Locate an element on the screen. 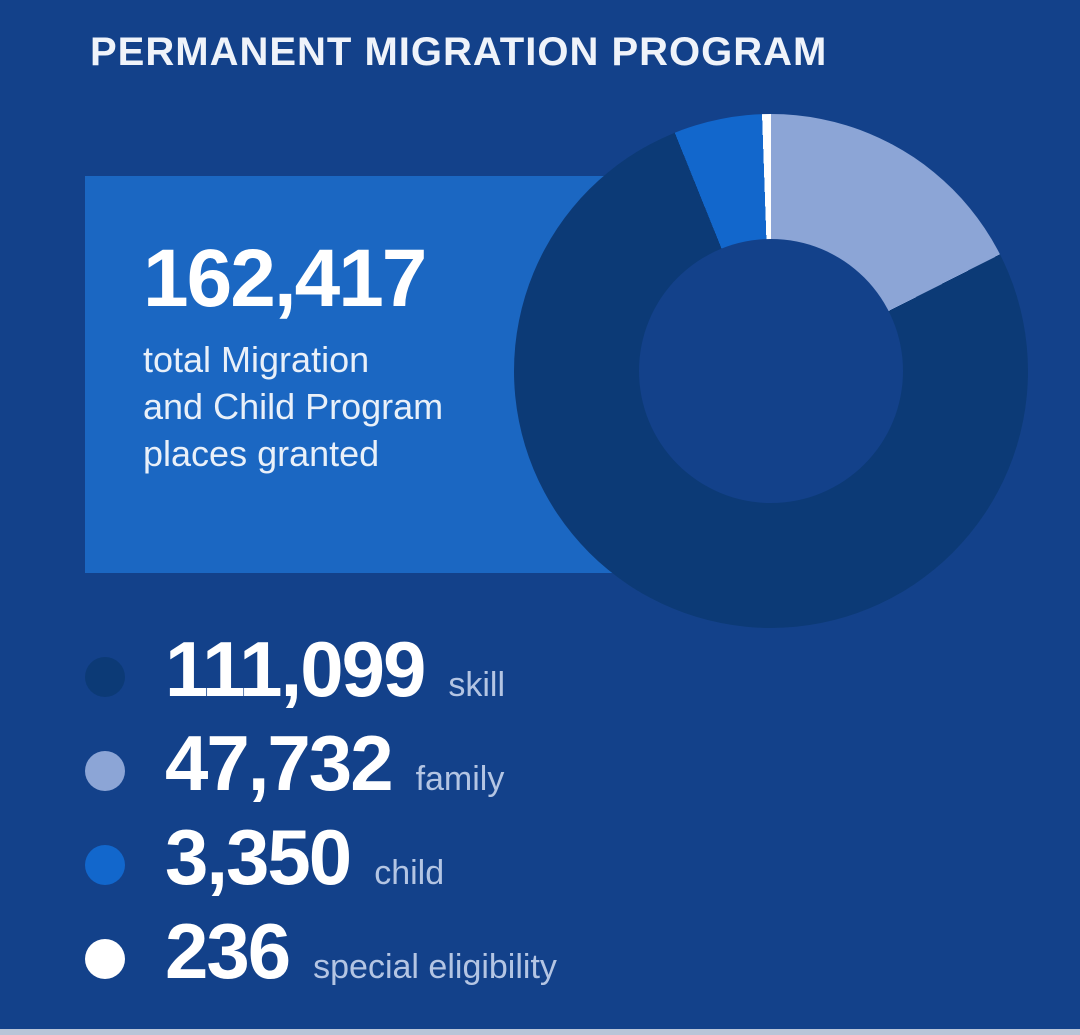 The width and height of the screenshot is (1080, 1035). donut-hole is located at coordinates (771, 371).